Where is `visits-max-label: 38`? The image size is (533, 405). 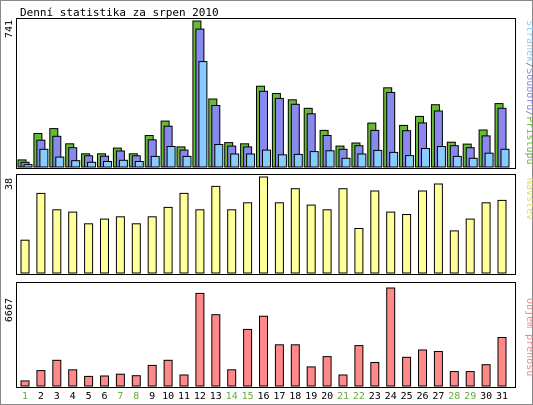 visits-max-label: 38 is located at coordinates (9, 184).